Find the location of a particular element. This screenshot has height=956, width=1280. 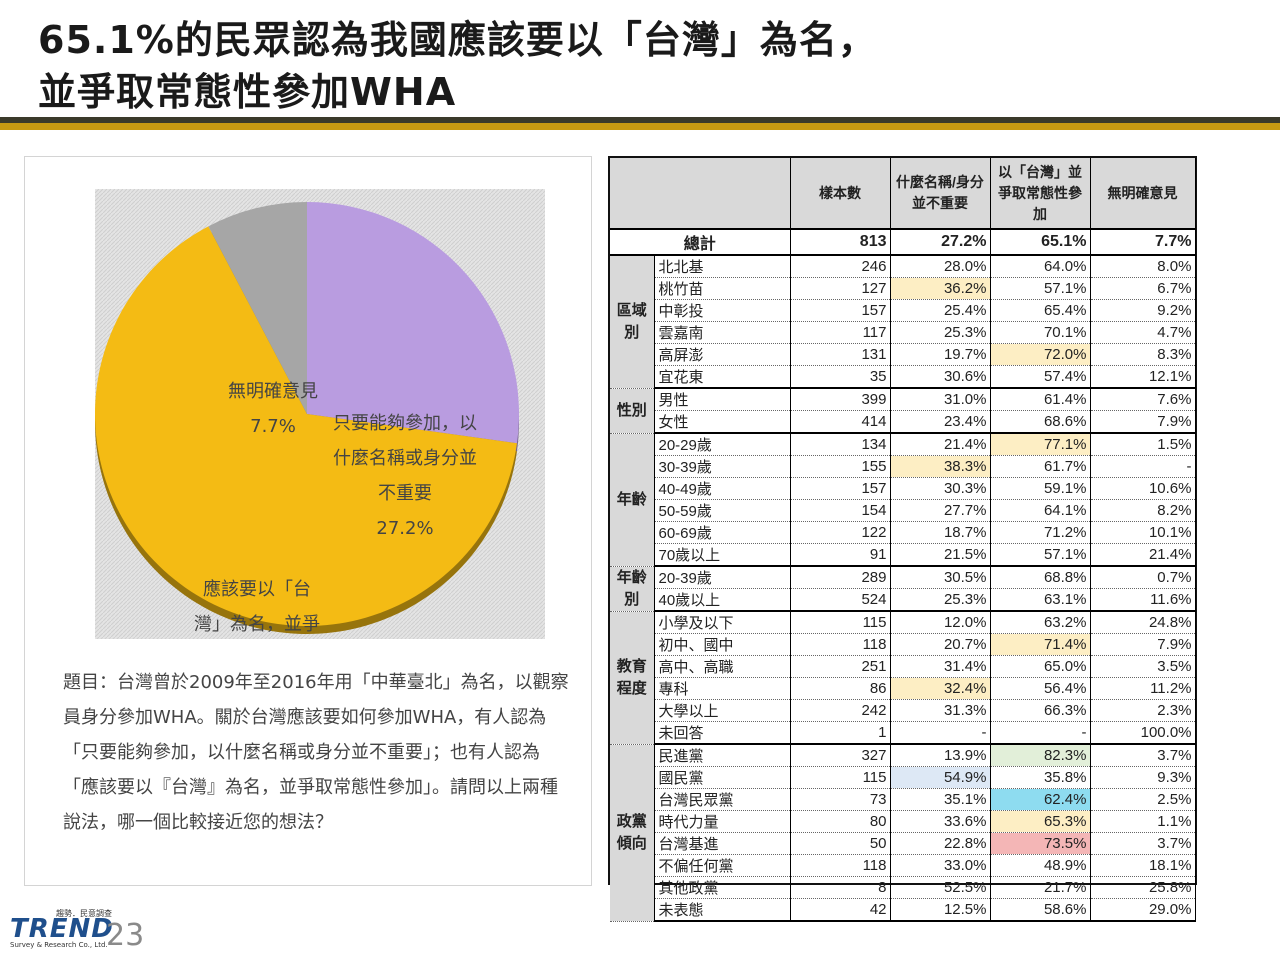

table-row: 桃竹苗 127 36.2% 57.1% 6.7% is located at coordinates (903, 288).